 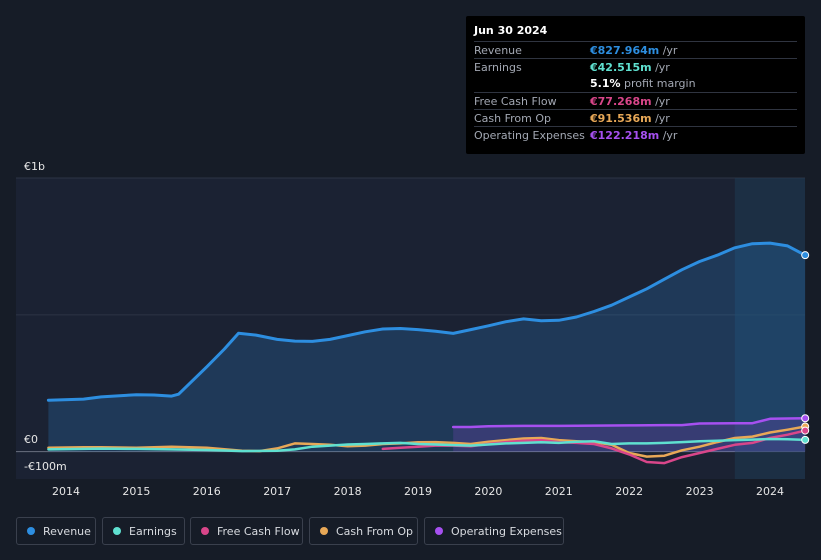 What do you see at coordinates (324, 531) in the screenshot?
I see `cash-from-op-dot-icon` at bounding box center [324, 531].